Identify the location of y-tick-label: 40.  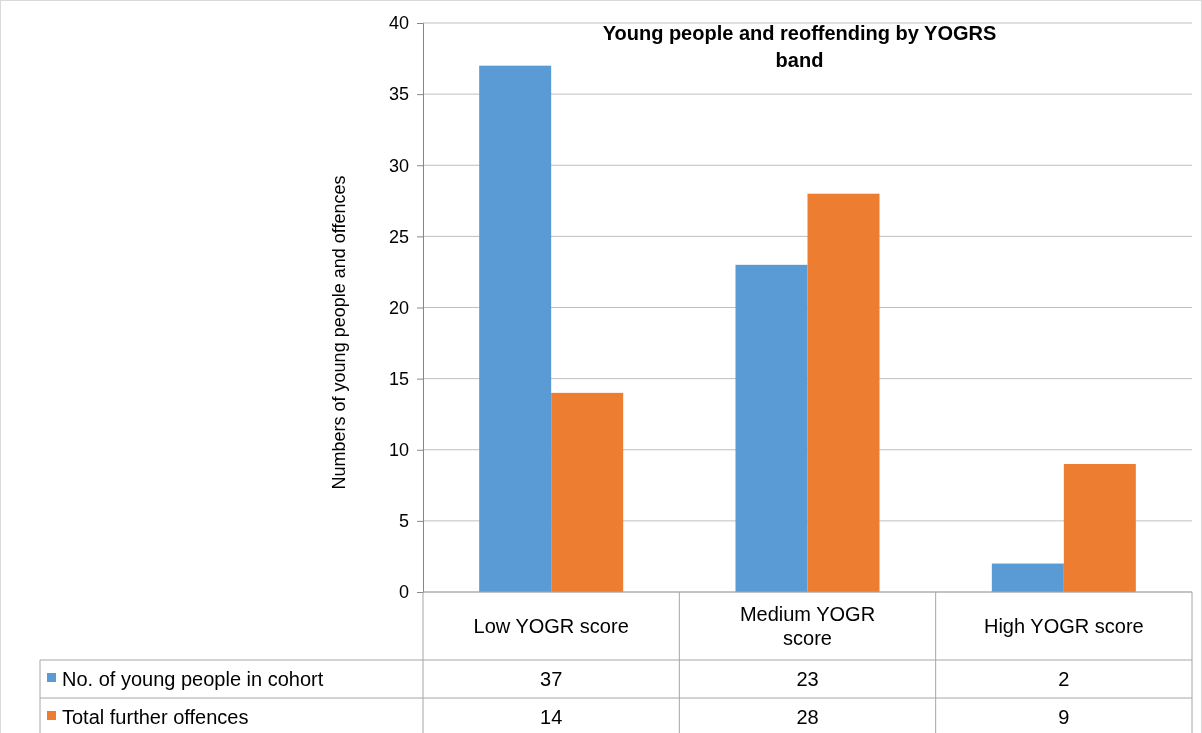
(398, 23).